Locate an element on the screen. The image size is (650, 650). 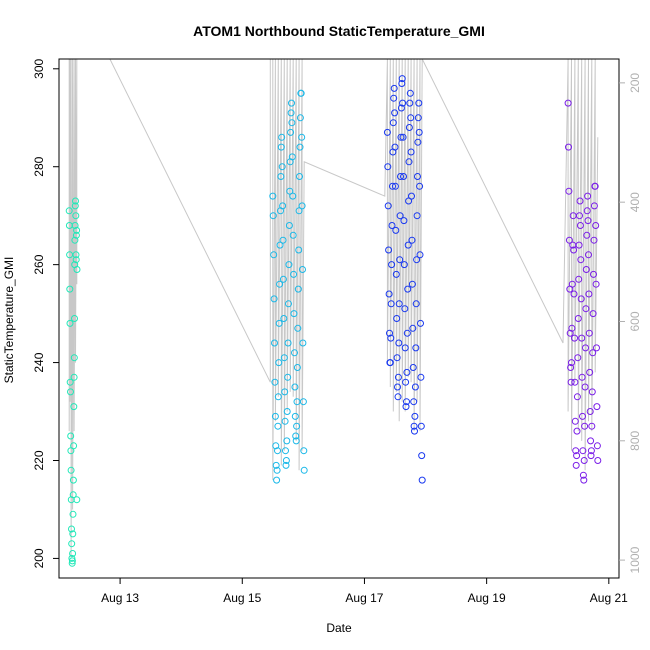
y2-tick-label: 600 is located at coordinates (635, 321).